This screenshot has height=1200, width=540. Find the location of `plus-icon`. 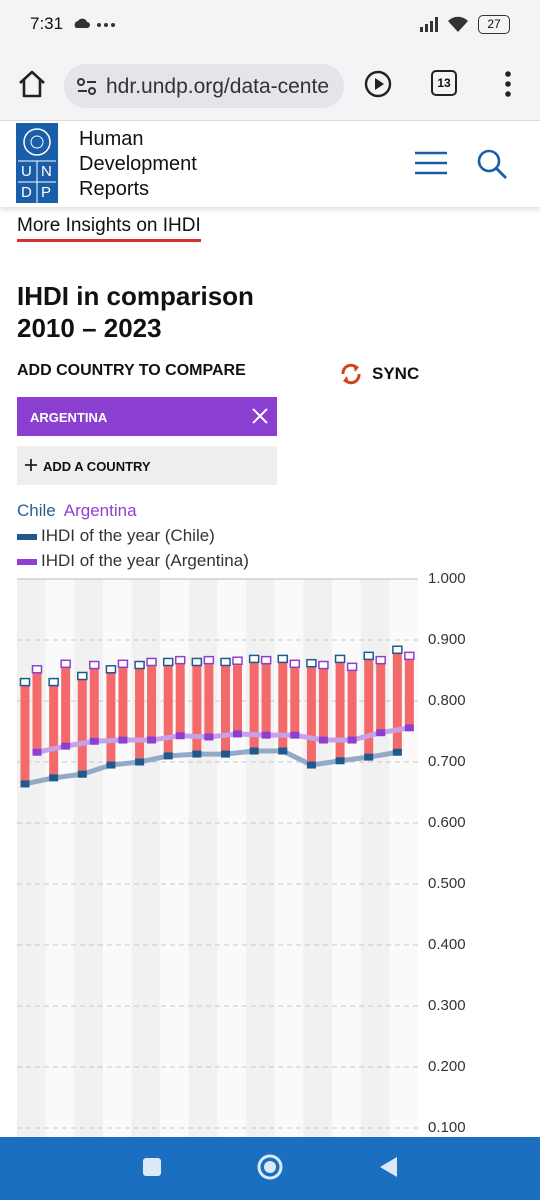

plus-icon is located at coordinates (31, 465).